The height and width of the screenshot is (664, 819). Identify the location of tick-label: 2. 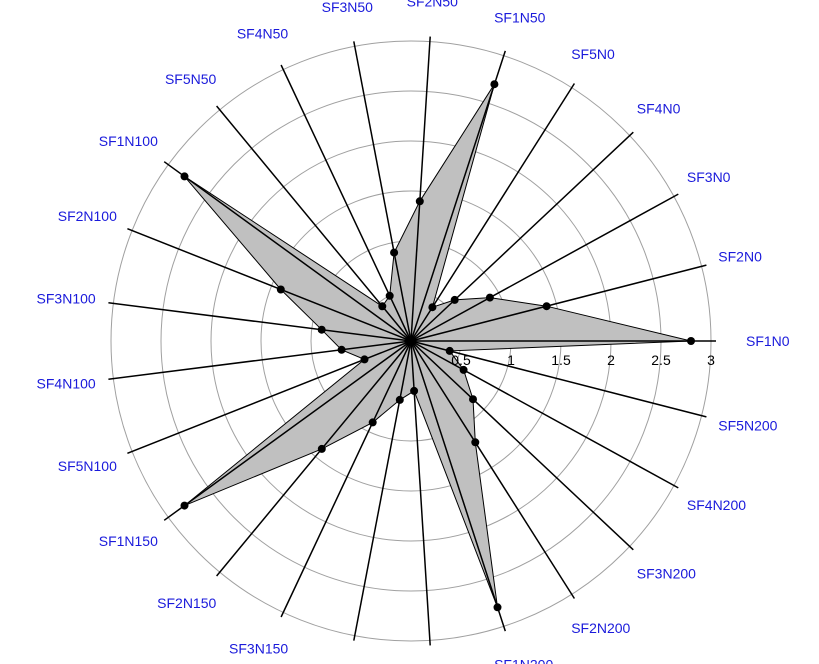
(611, 360).